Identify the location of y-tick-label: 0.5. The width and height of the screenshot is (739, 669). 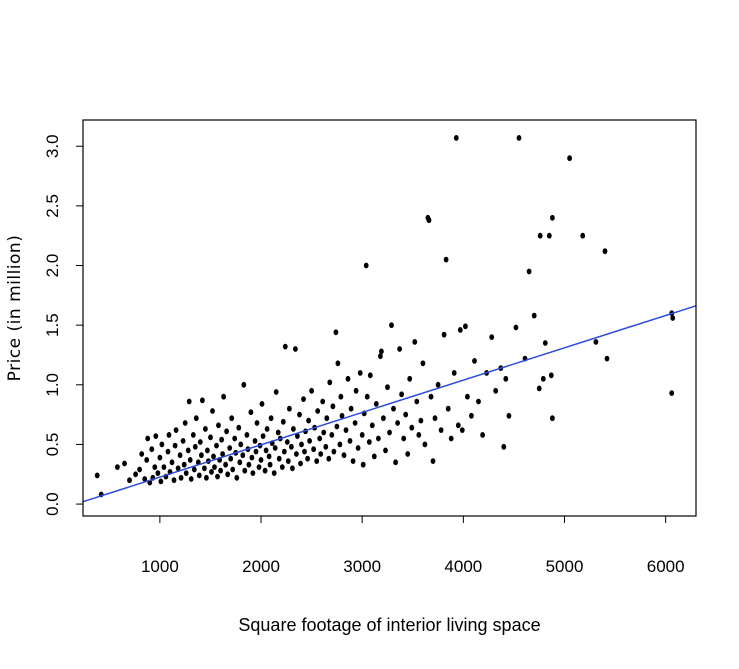
(52, 445).